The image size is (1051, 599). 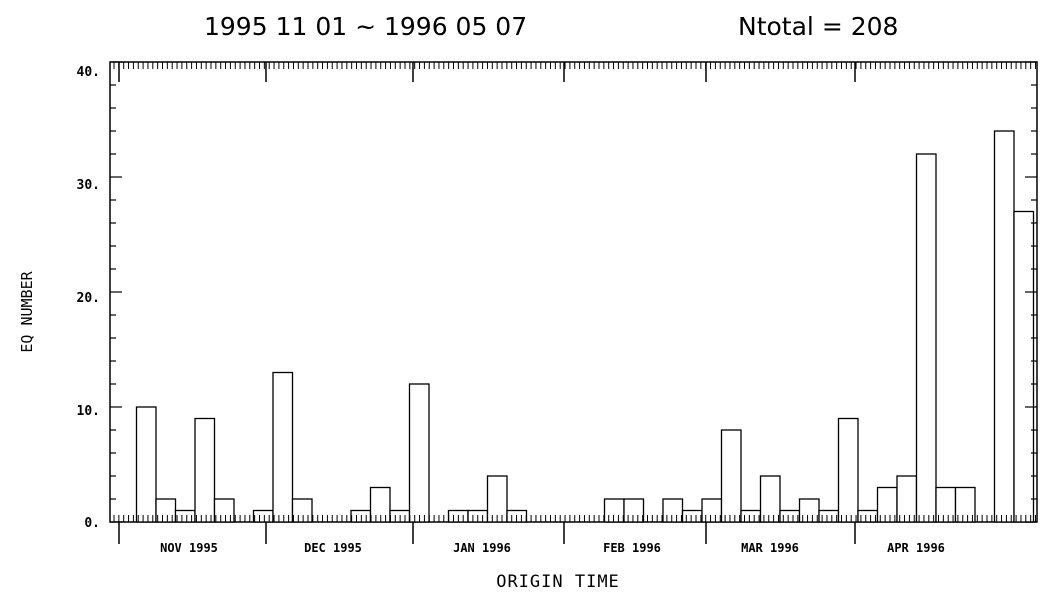 What do you see at coordinates (632, 548) in the screenshot?
I see `month-label-feb-1996: FEB 1996` at bounding box center [632, 548].